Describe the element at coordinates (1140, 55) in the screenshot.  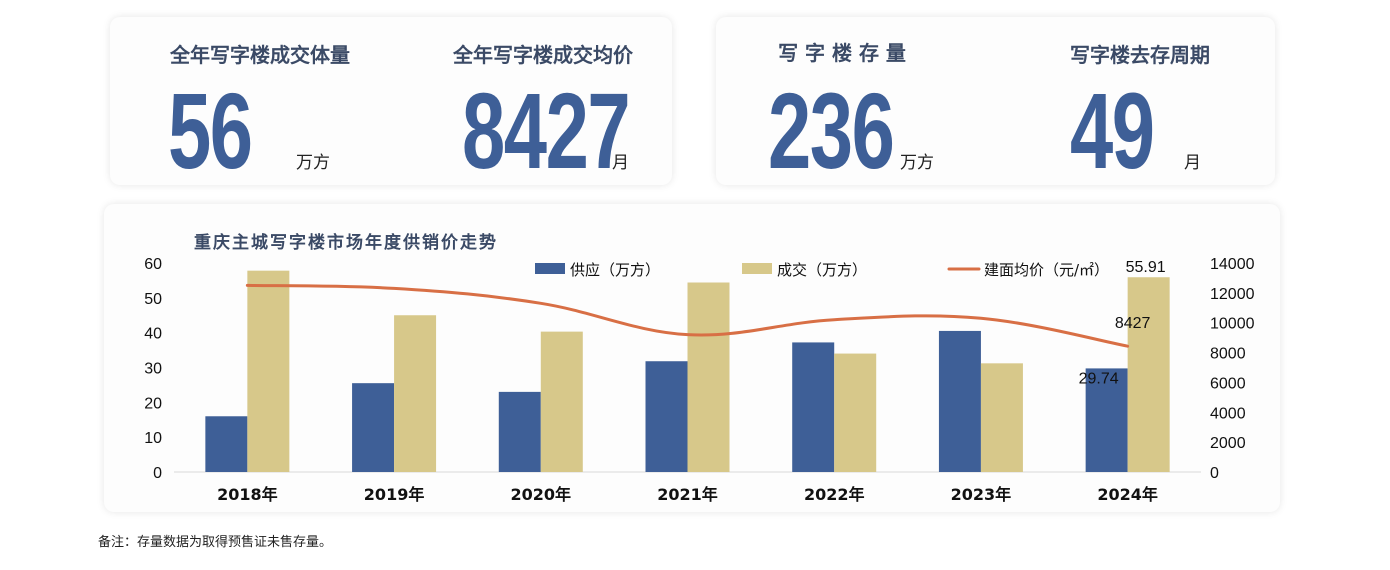
I see `kpi-label-destock-cycle: 写字楼去存周期` at that location.